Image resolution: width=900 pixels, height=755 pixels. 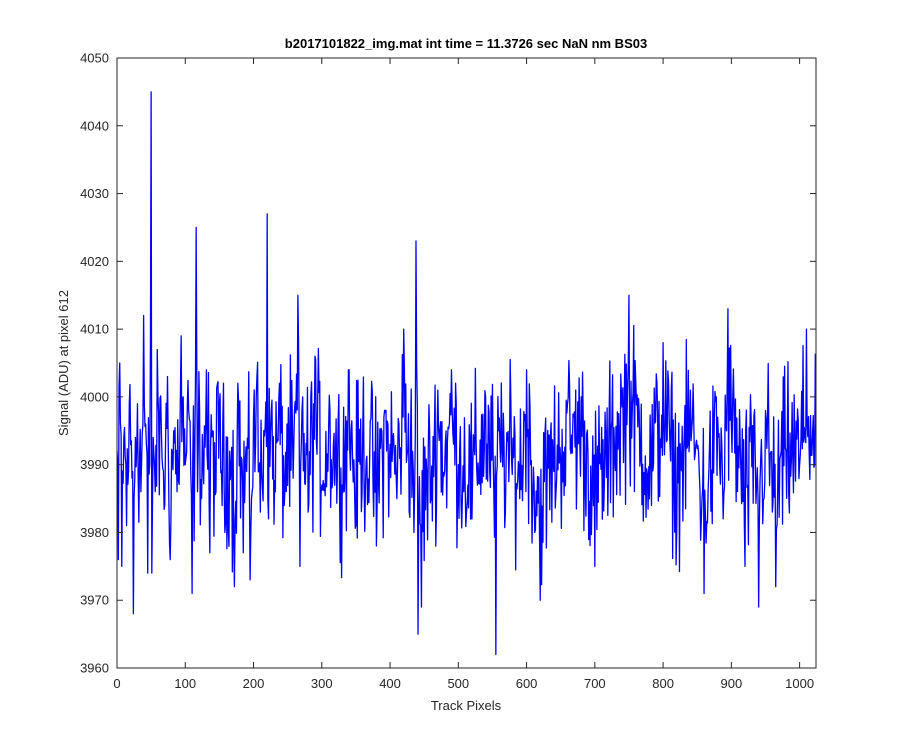 I want to click on y-tick-label: 4000, so click(x=94, y=396).